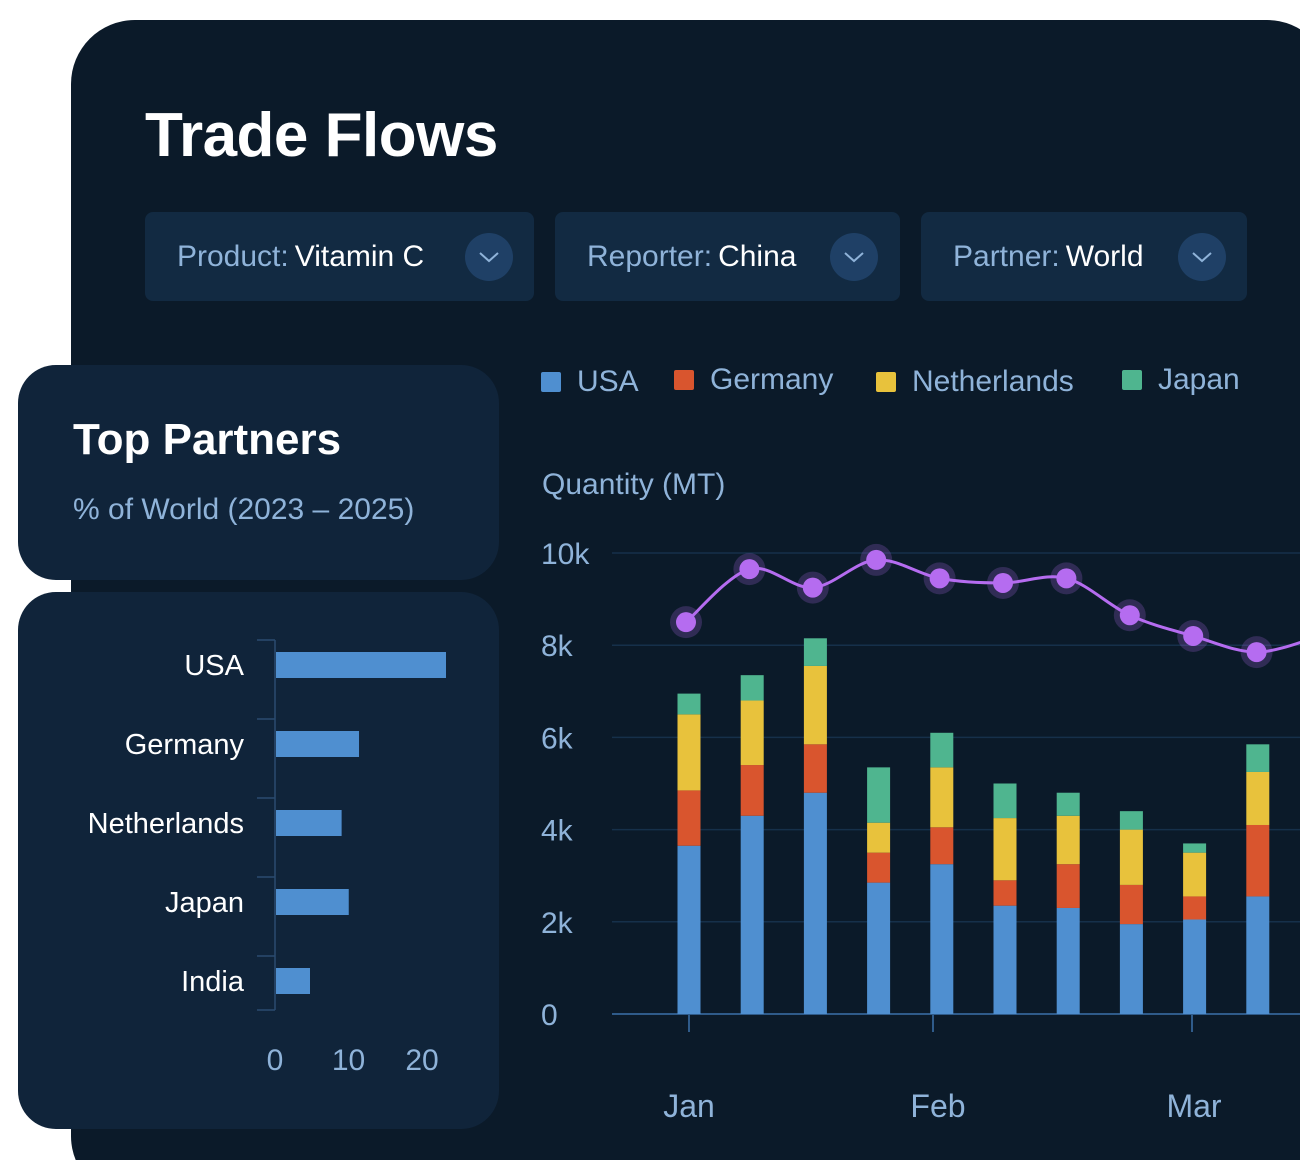  I want to click on partner-filter-value: World, so click(1104, 256).